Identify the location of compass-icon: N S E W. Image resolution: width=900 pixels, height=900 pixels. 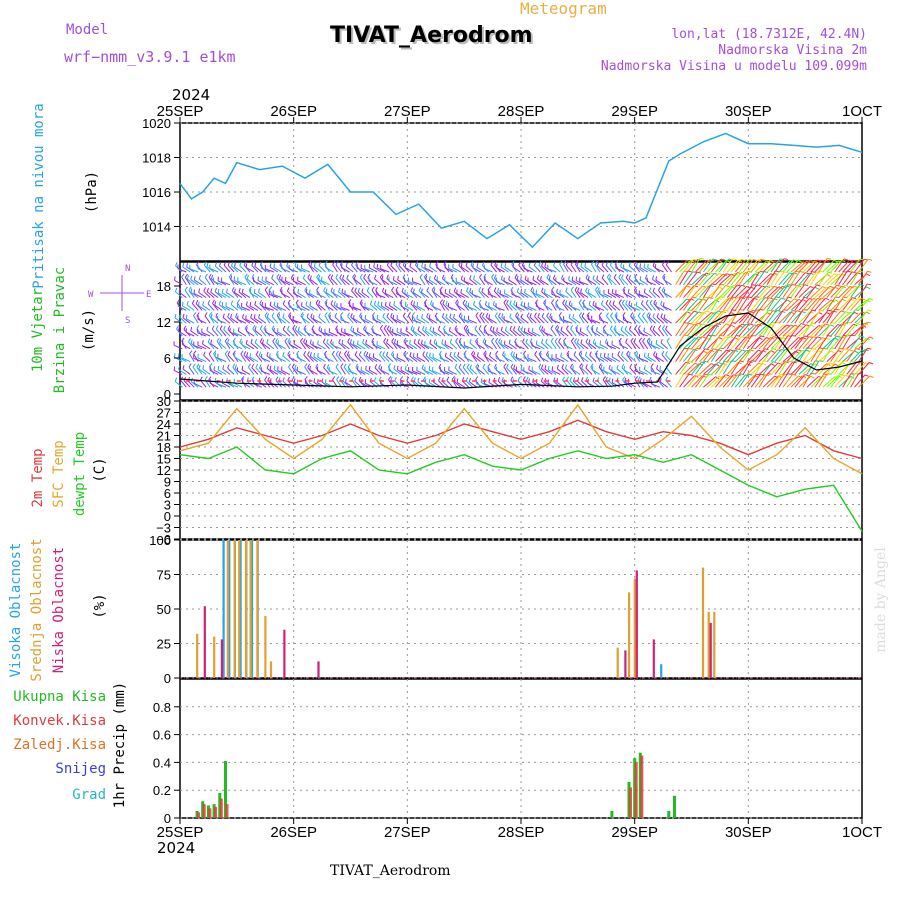
(119, 295).